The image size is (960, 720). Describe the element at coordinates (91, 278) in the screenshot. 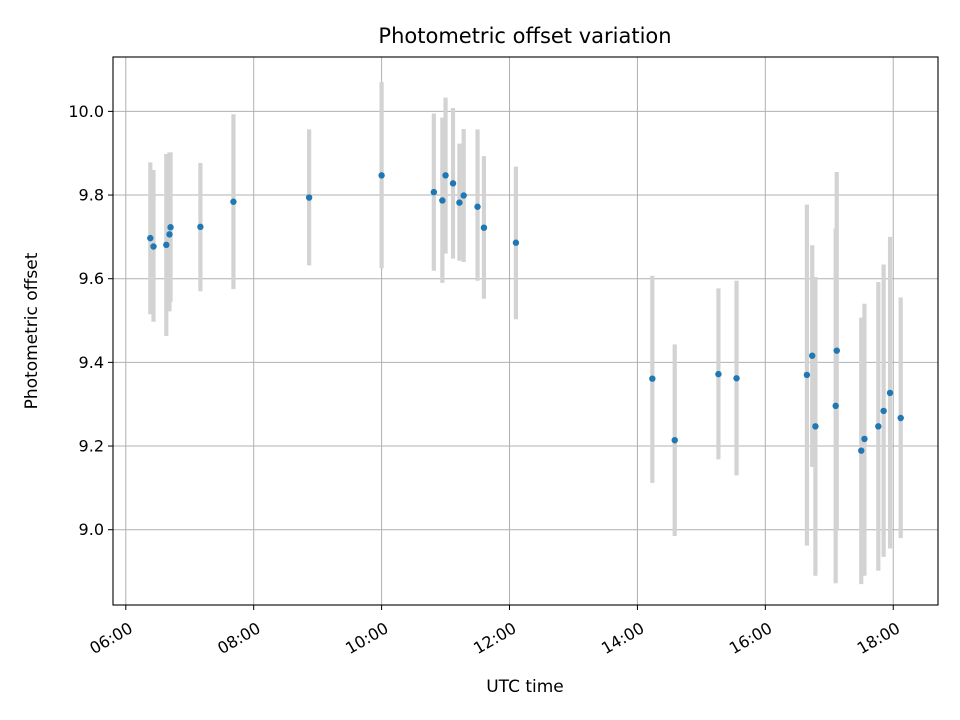

I see `y-tick-label: 9.6` at that location.